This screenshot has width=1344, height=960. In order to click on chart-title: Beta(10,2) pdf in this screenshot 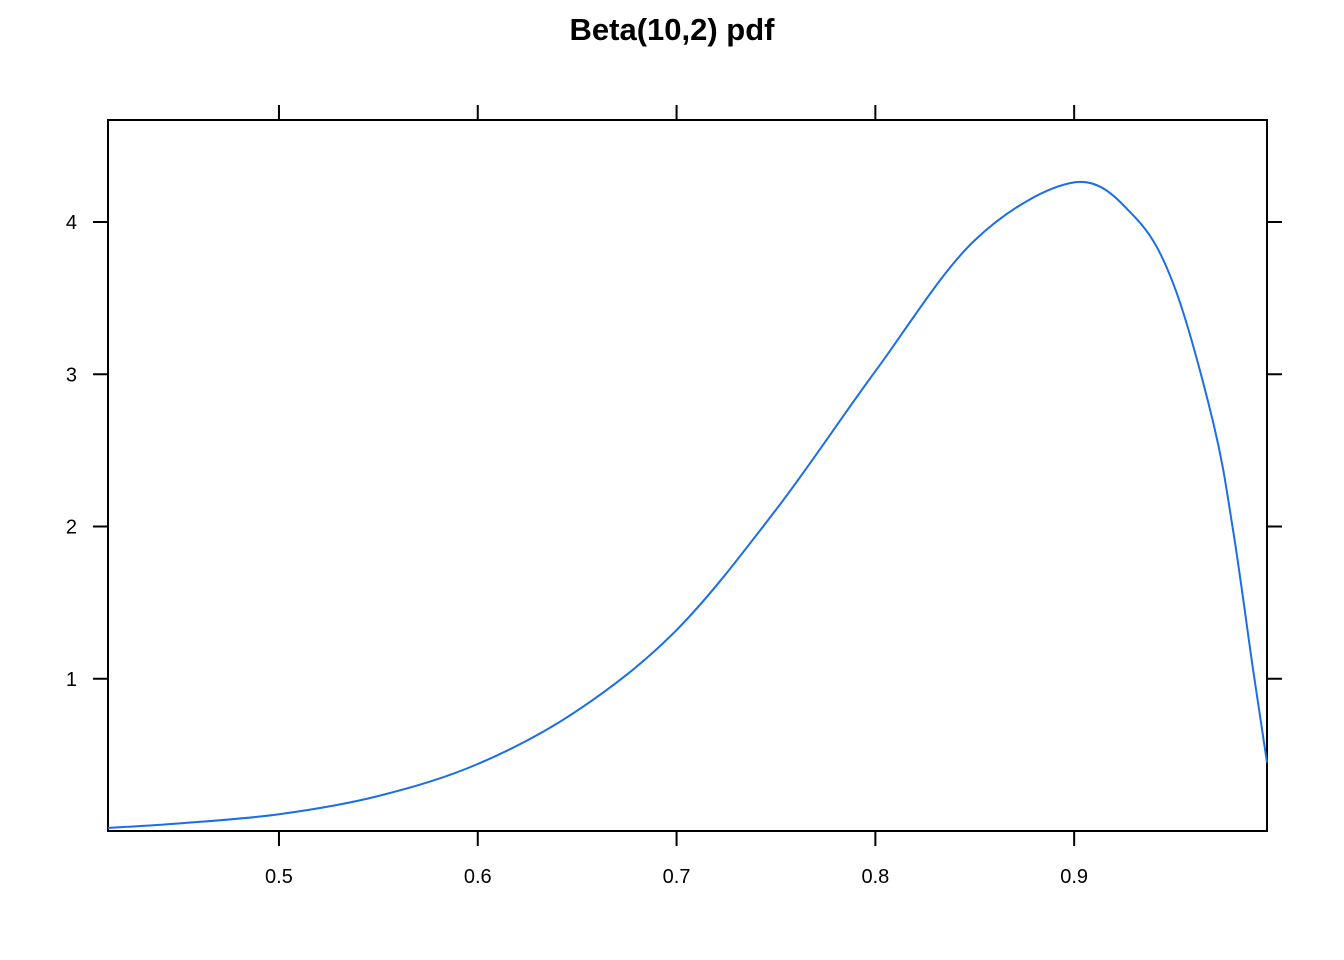, I will do `click(672, 29)`.